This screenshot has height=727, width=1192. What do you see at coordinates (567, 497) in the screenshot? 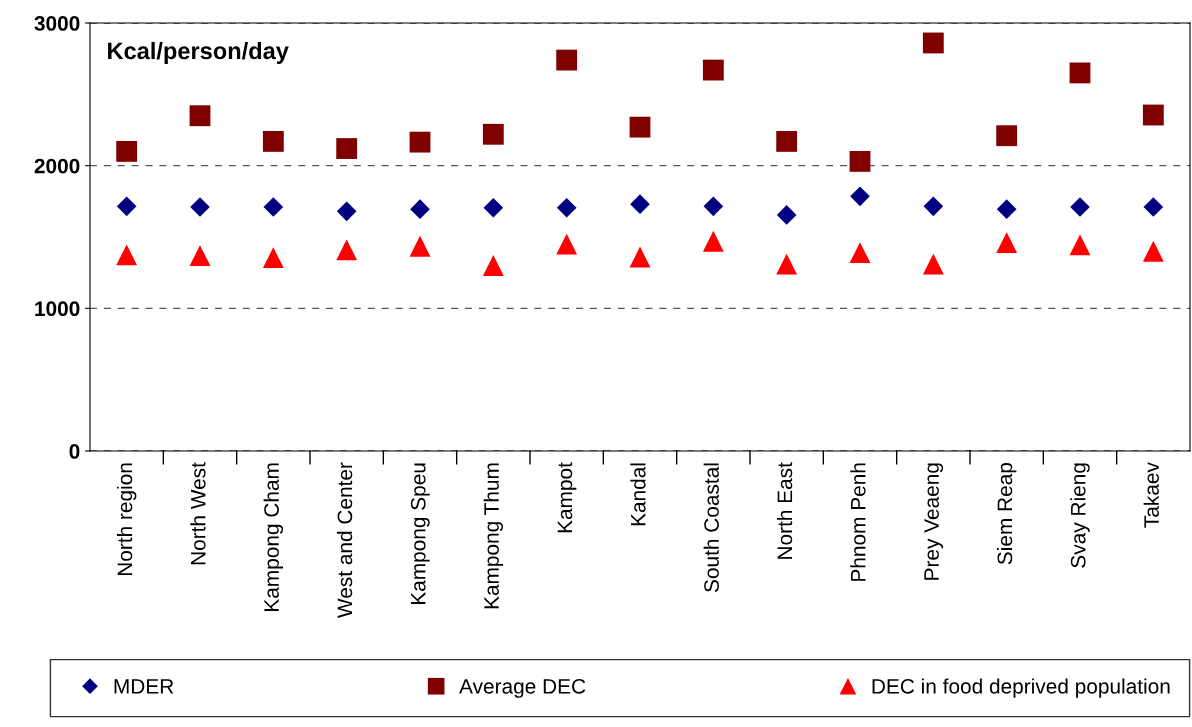
I see `x-tick-label: Kampot` at bounding box center [567, 497].